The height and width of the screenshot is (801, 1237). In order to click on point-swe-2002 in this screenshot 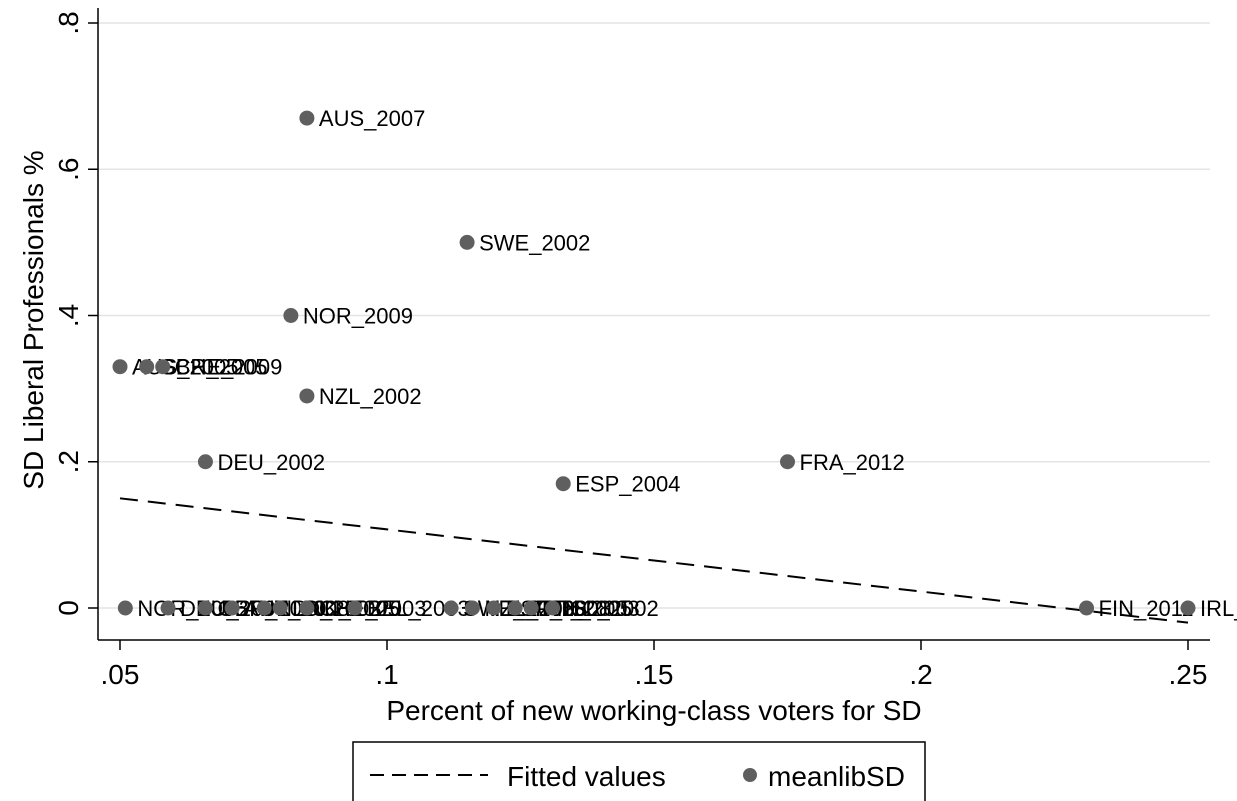, I will do `click(467, 242)`.